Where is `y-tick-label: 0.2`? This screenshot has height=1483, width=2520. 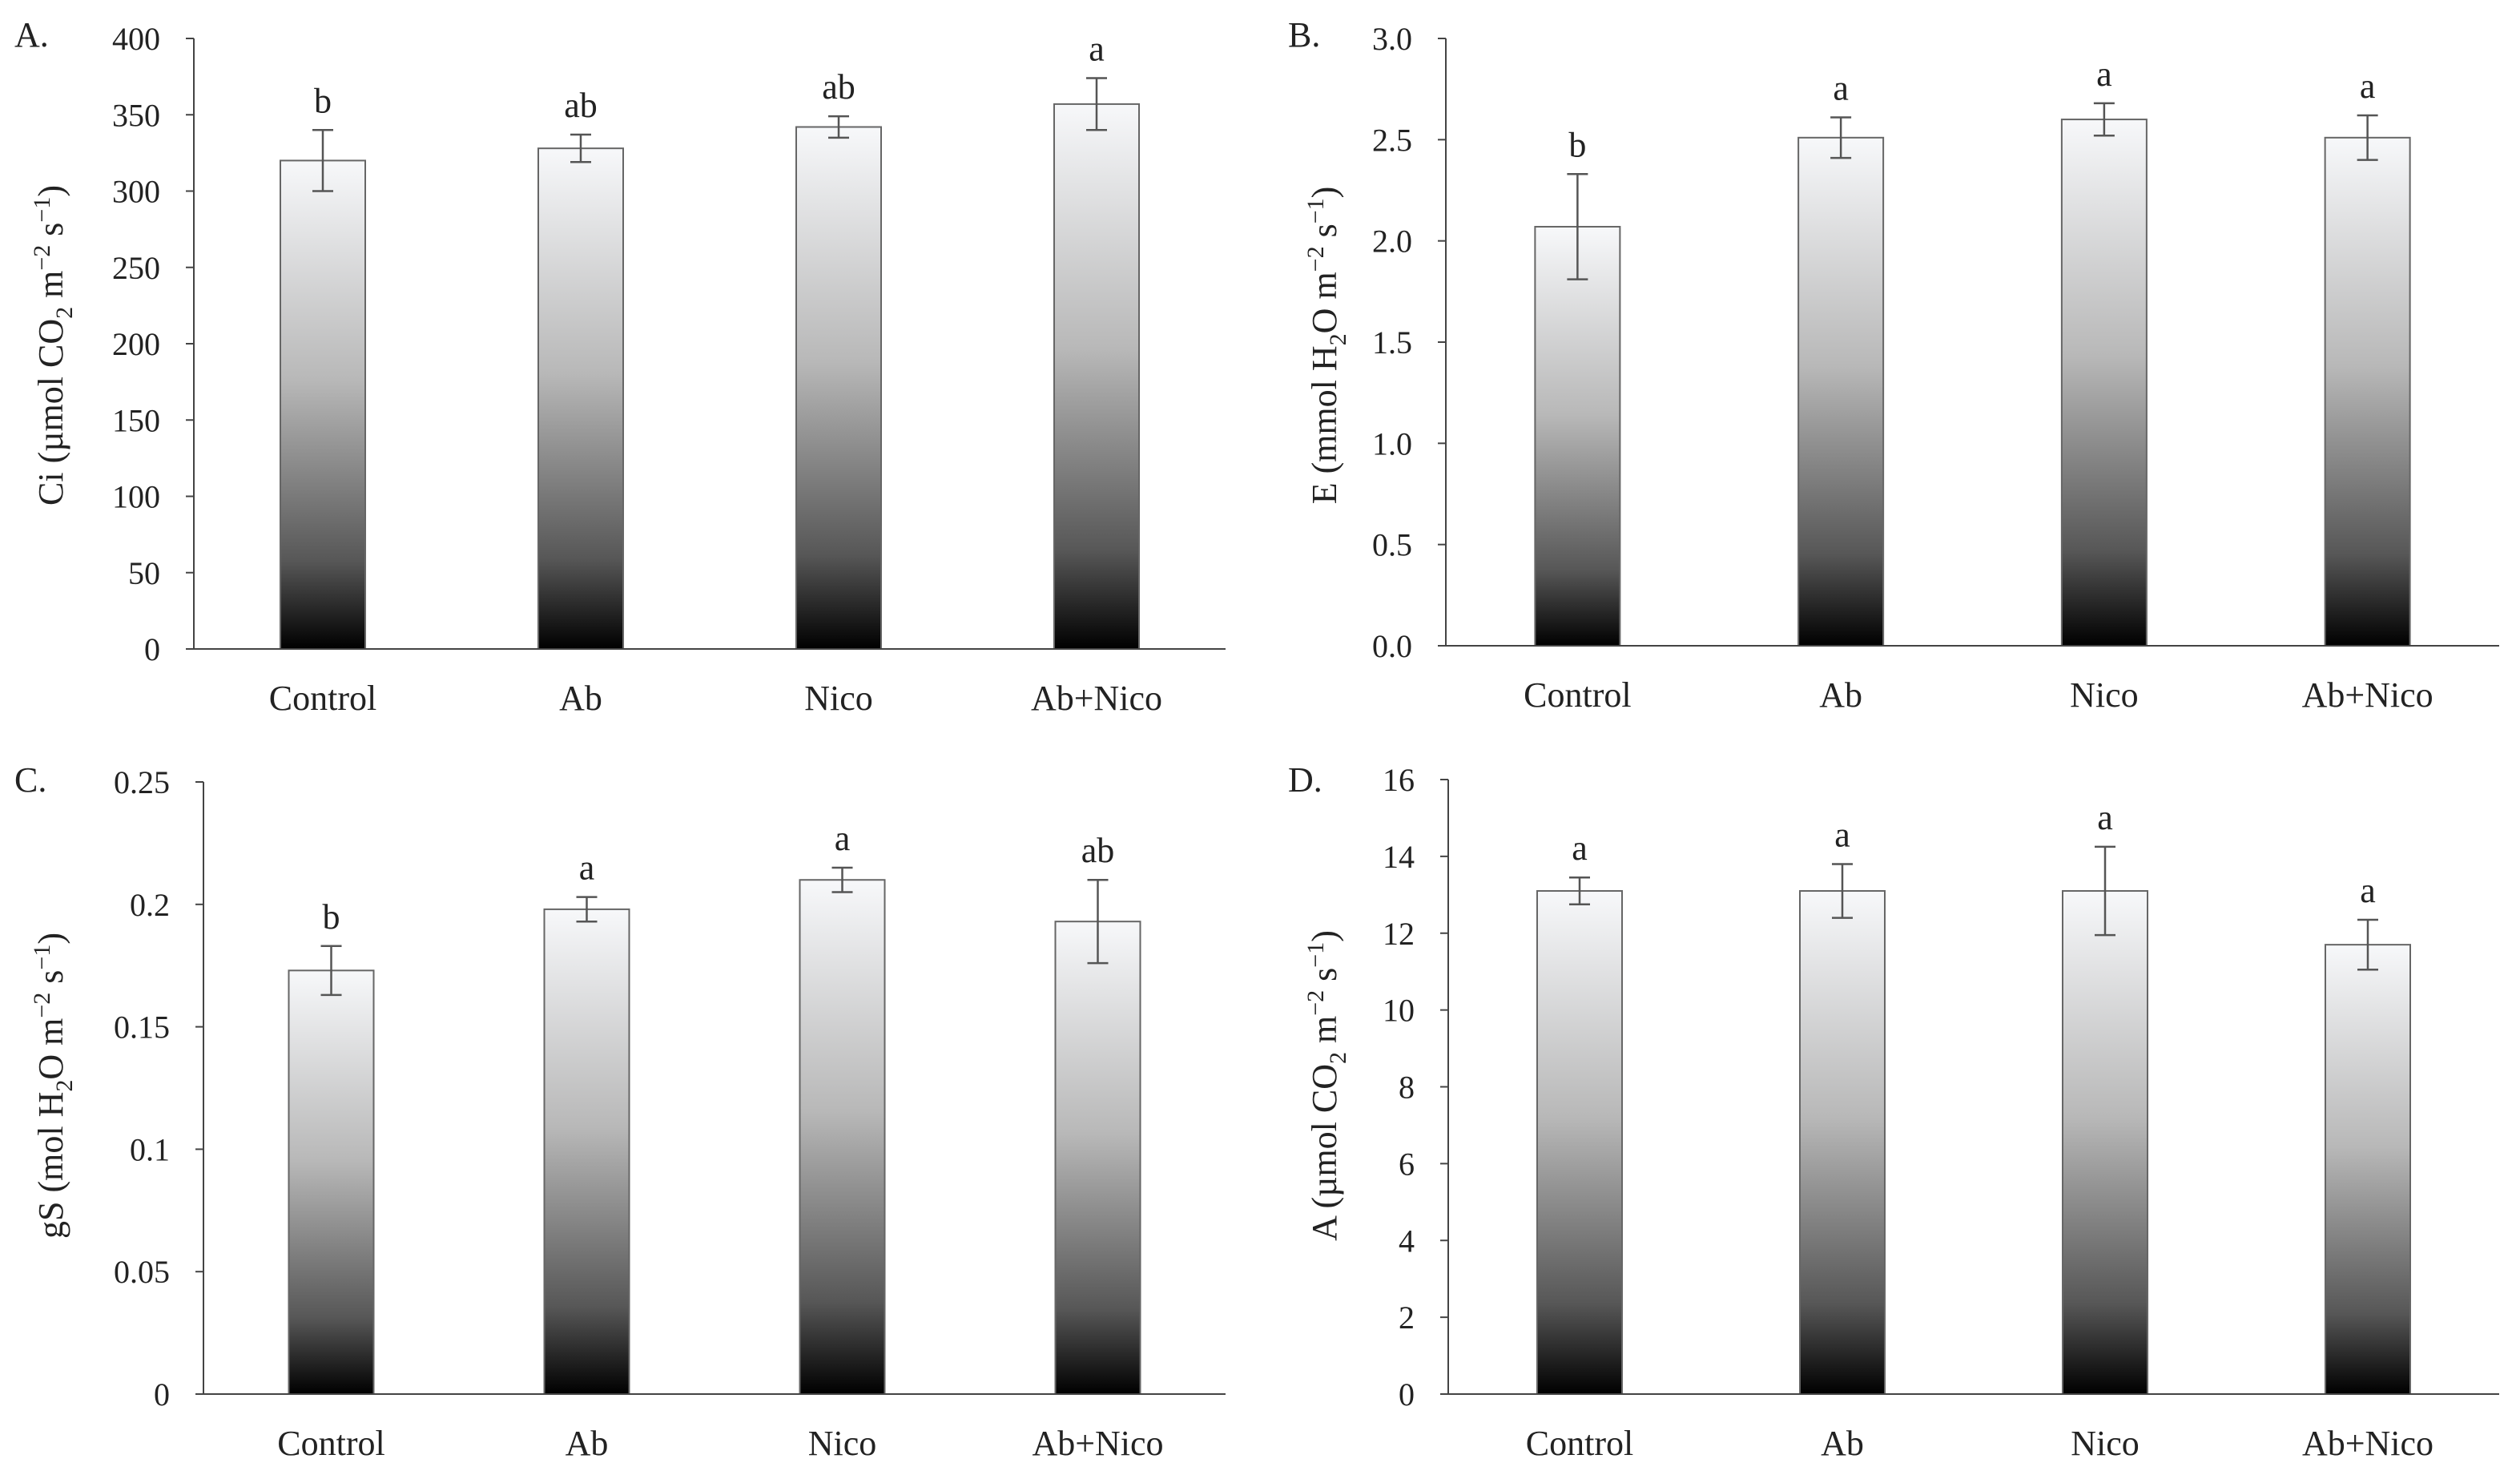 y-tick-label: 0.2 is located at coordinates (150, 905).